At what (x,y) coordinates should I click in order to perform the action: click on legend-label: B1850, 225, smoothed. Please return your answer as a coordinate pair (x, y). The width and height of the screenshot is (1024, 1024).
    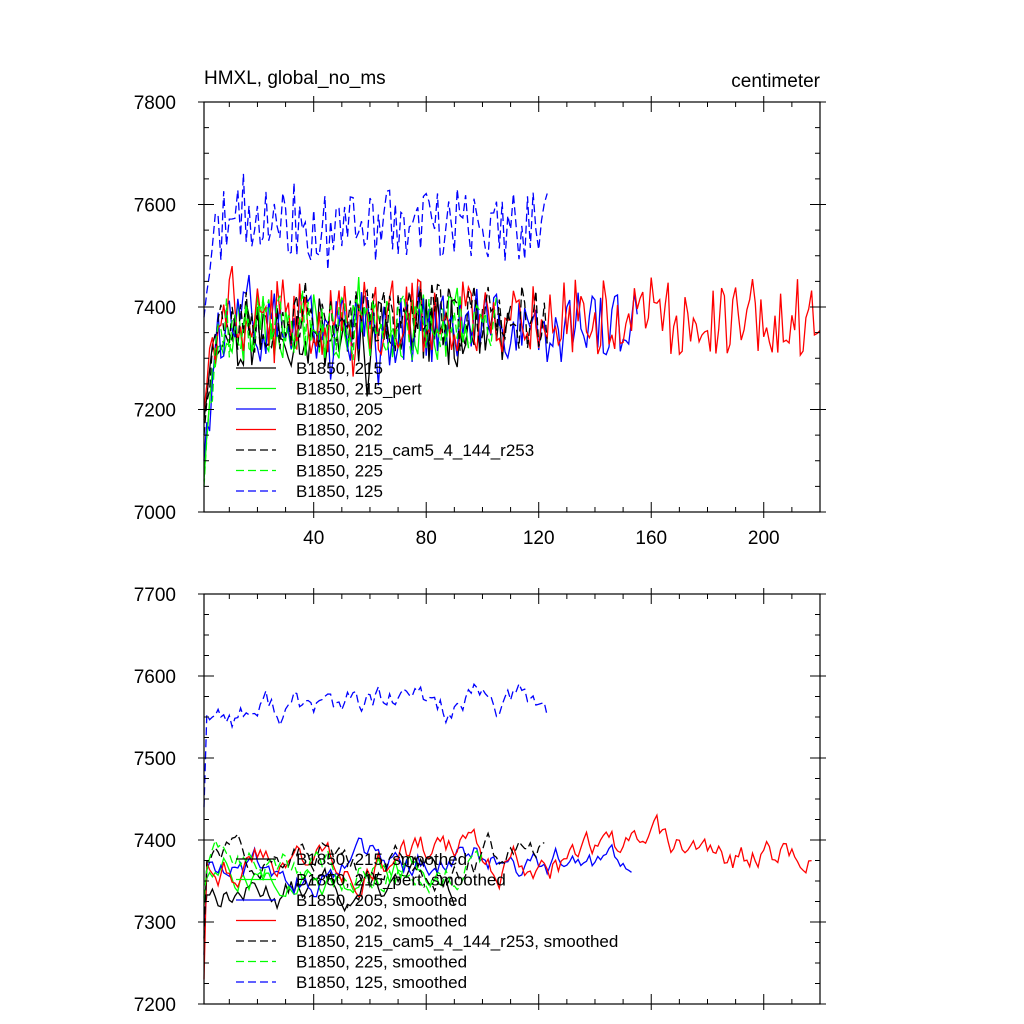
    Looking at the image, I should click on (381, 962).